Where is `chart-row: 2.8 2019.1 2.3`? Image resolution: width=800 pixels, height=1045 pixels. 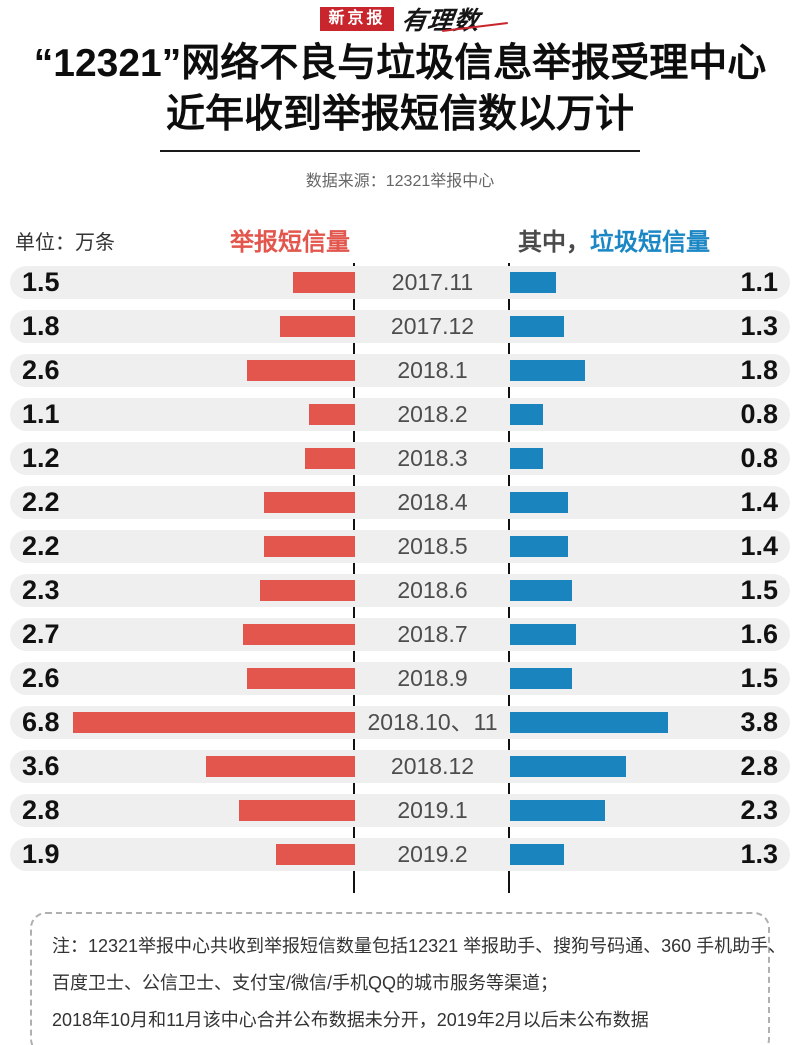
chart-row: 2.8 2019.1 2.3 is located at coordinates (400, 810).